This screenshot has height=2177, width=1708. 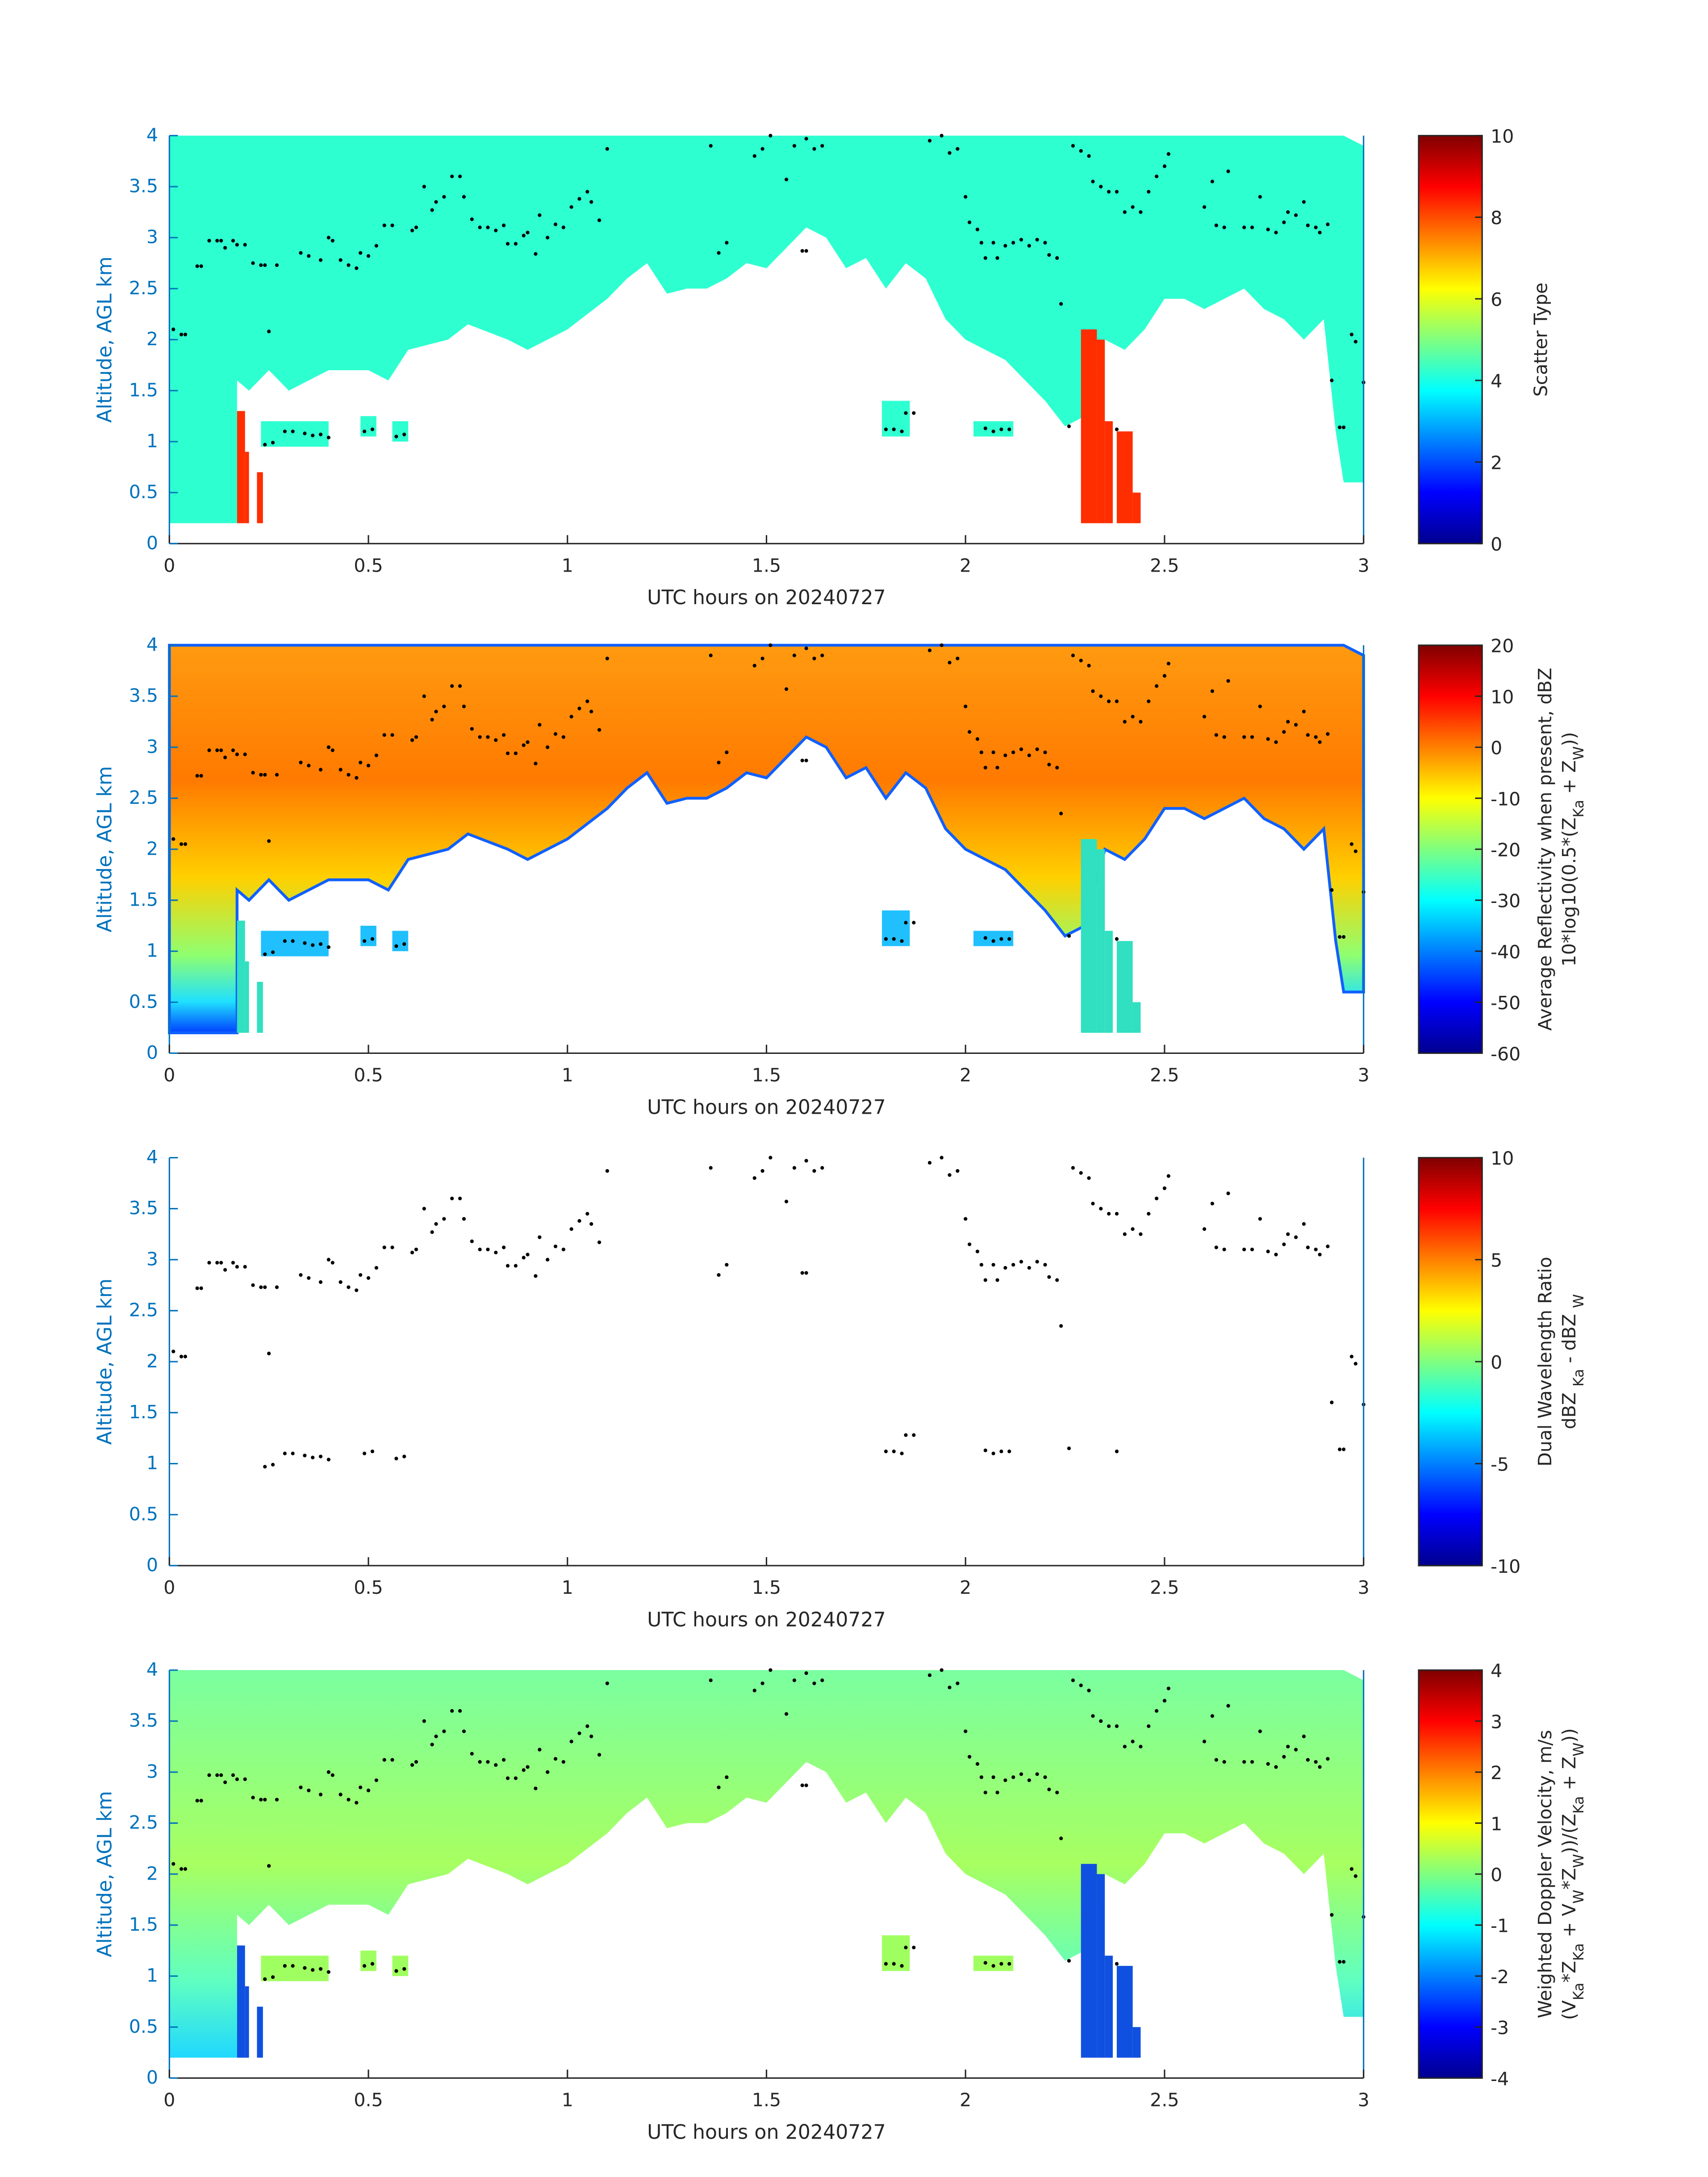 What do you see at coordinates (1569, 780) in the screenshot?
I see `colorbar-label-text: + Z` at bounding box center [1569, 780].